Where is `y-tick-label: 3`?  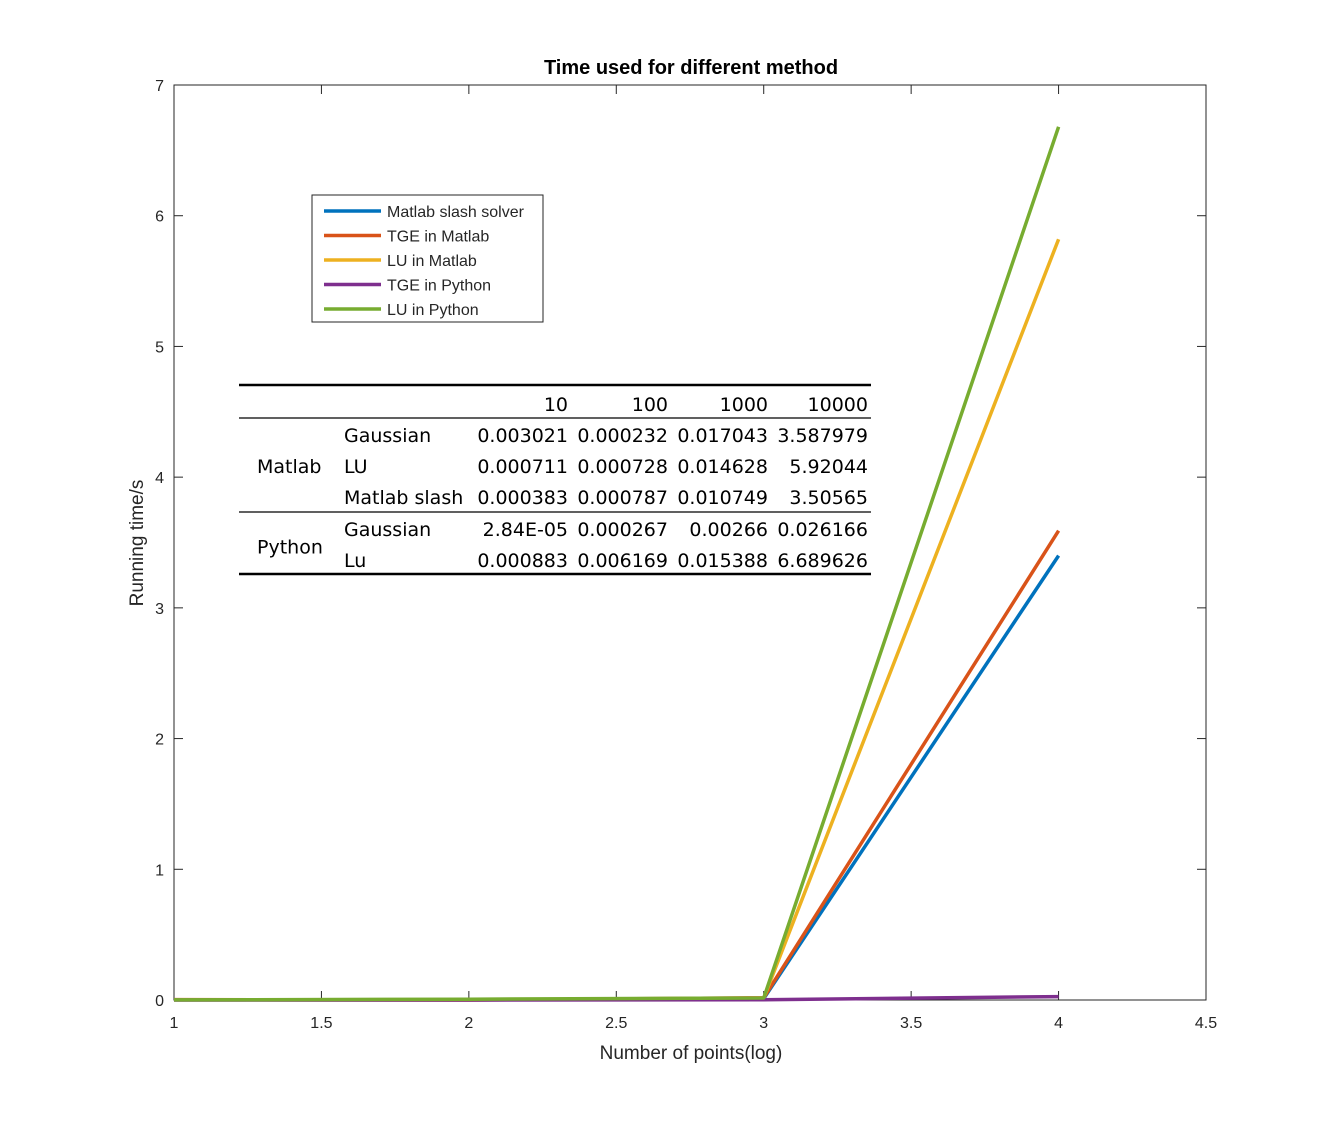
y-tick-label: 3 is located at coordinates (159, 609).